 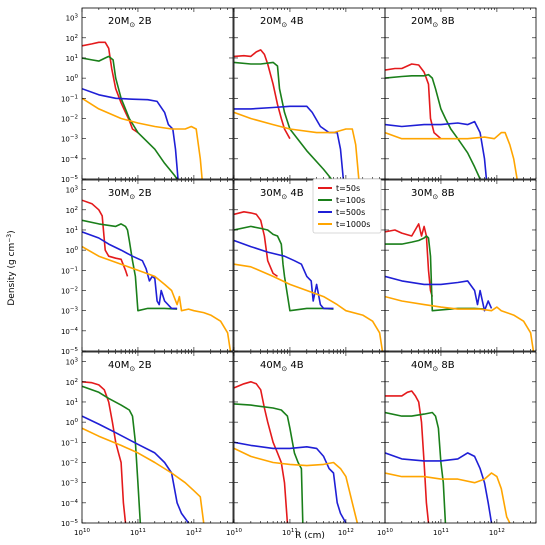 I want to click on legend-entry: t=100s, so click(x=350, y=200).